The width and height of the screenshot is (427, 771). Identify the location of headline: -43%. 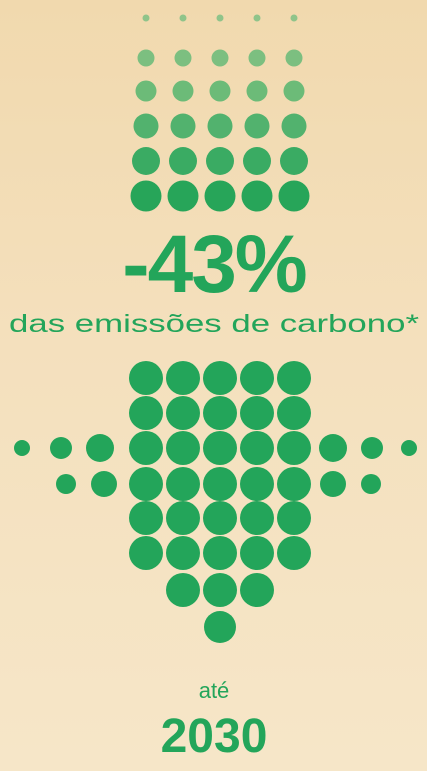
(214, 264).